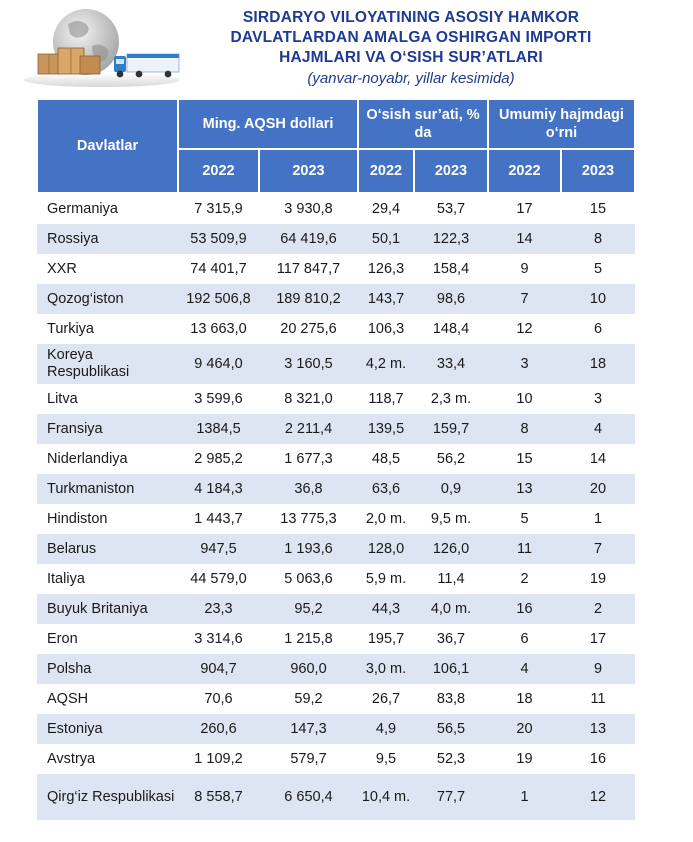 The width and height of the screenshot is (693, 842). What do you see at coordinates (451, 549) in the screenshot?
I see `cell-growth-2023: 126,0` at bounding box center [451, 549].